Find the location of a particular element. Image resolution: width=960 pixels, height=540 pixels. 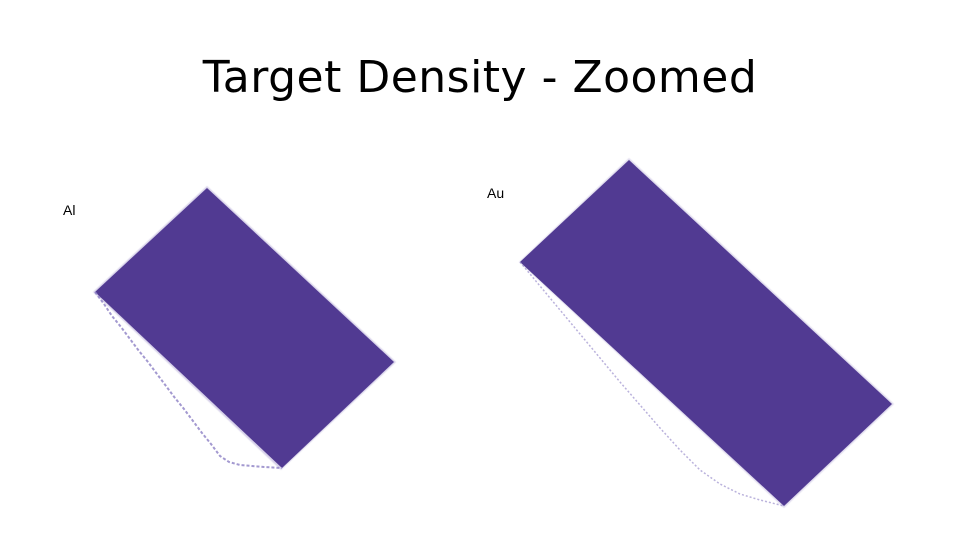

au-label: Au is located at coordinates (496, 193).